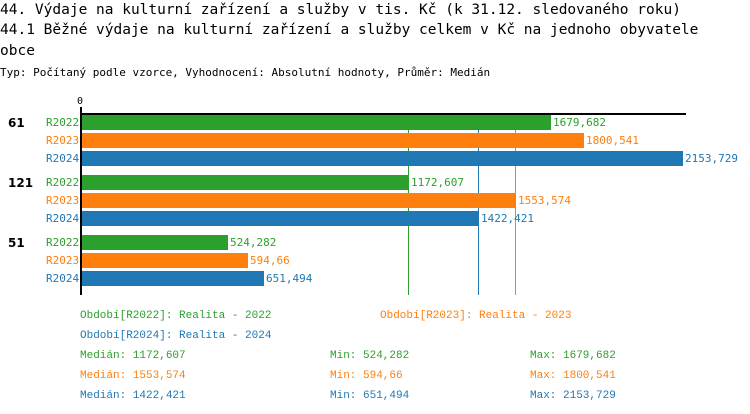 The image size is (750, 414). I want to click on data-label: 1679,682, so click(579, 122).